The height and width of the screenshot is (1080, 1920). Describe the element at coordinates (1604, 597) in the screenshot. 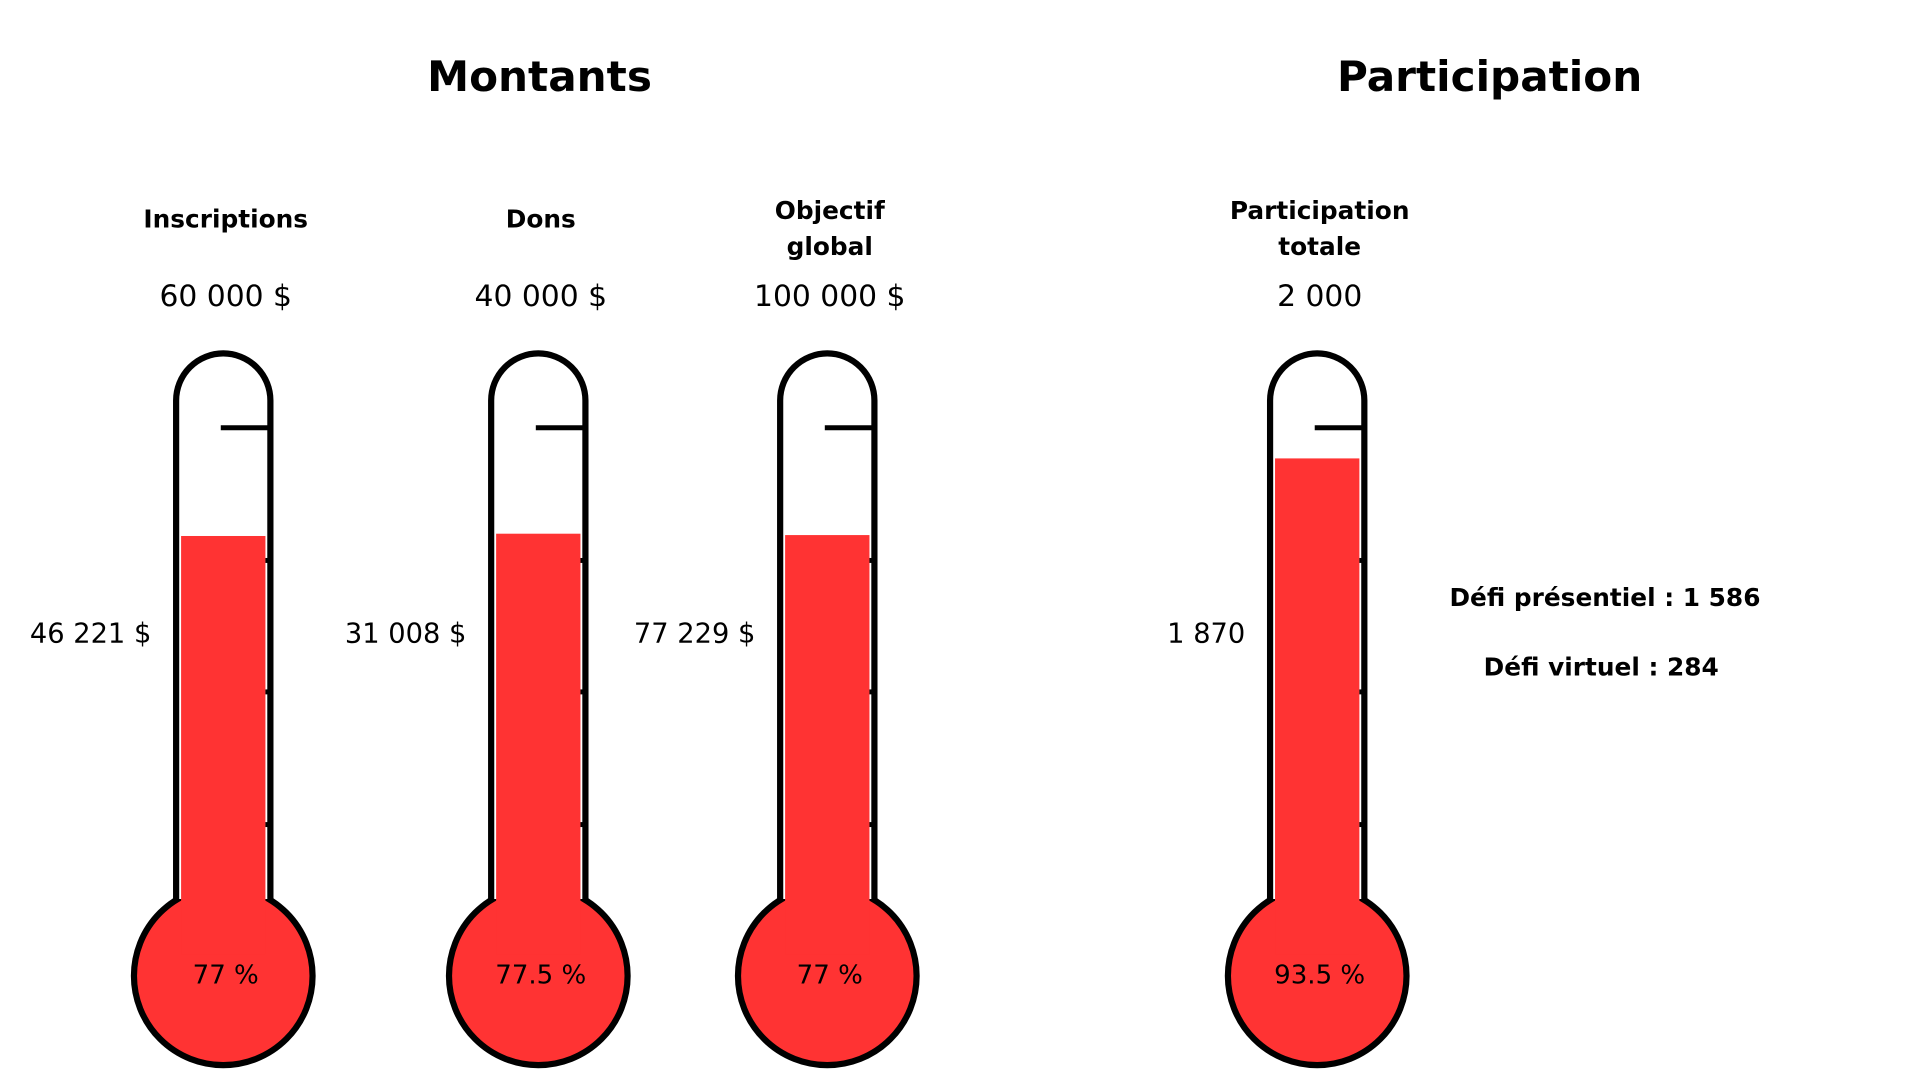

I see `note: Défi présentiel : 1 586` at that location.